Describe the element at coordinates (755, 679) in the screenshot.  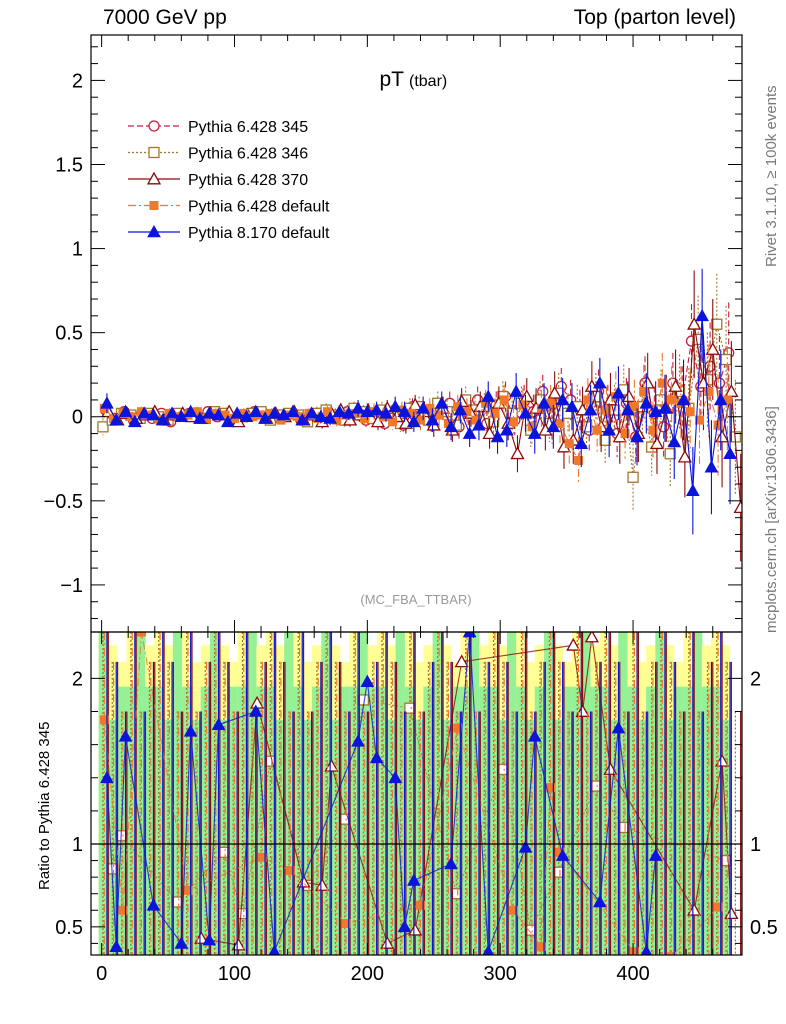
I see `ratio-ytick-label-r-2: 2` at that location.